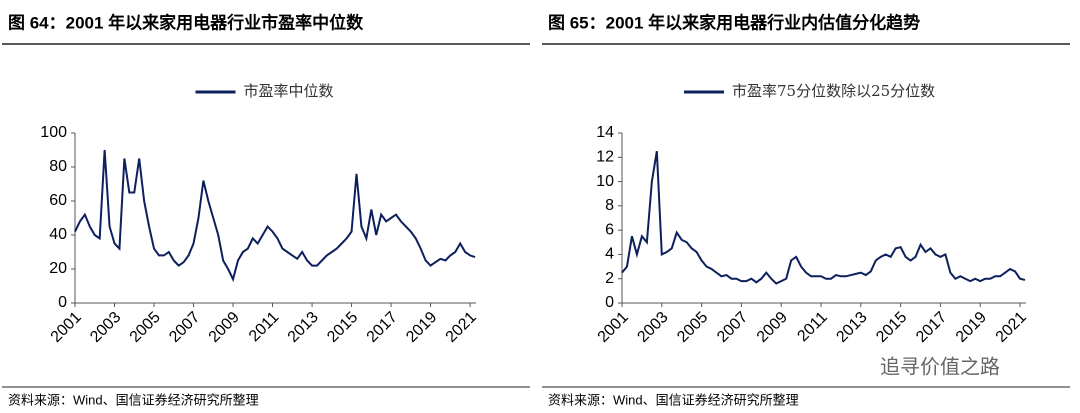  What do you see at coordinates (58, 166) in the screenshot?
I see `y-tick-label: 80` at bounding box center [58, 166].